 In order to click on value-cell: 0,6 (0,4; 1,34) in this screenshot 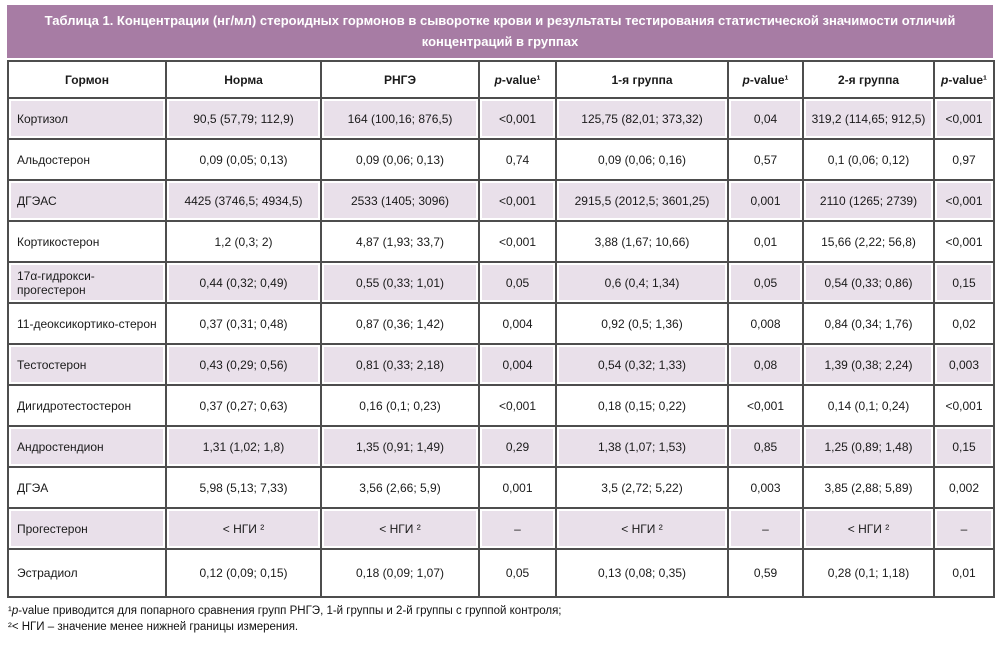, I will do `click(642, 282)`.